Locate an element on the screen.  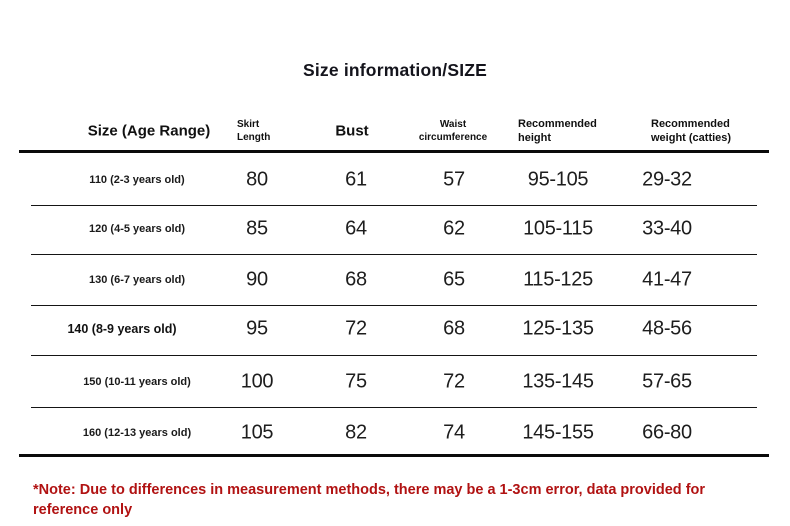
column-header-waist-circumference: Waist circumference is located at coordinates (453, 131).